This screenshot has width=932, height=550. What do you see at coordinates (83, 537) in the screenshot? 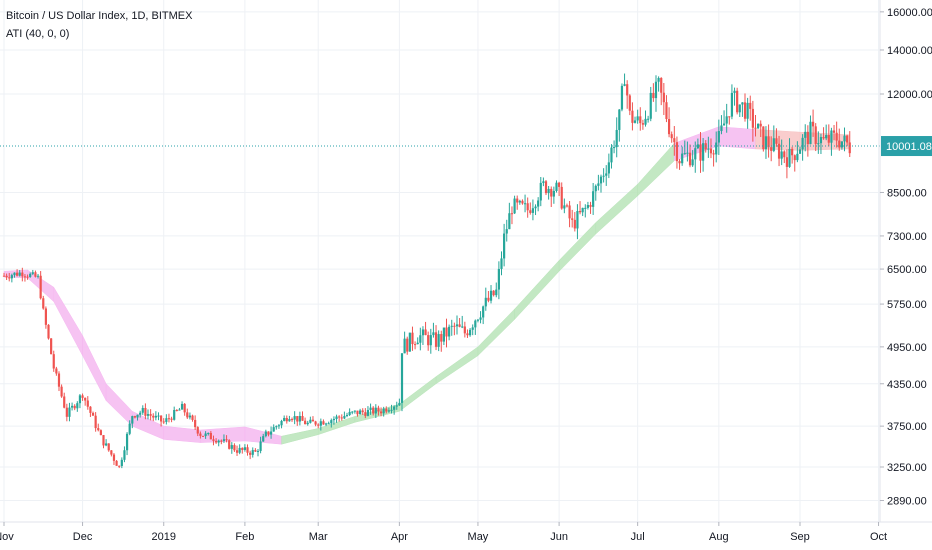
I see `x-tick-label: Dec` at bounding box center [83, 537].